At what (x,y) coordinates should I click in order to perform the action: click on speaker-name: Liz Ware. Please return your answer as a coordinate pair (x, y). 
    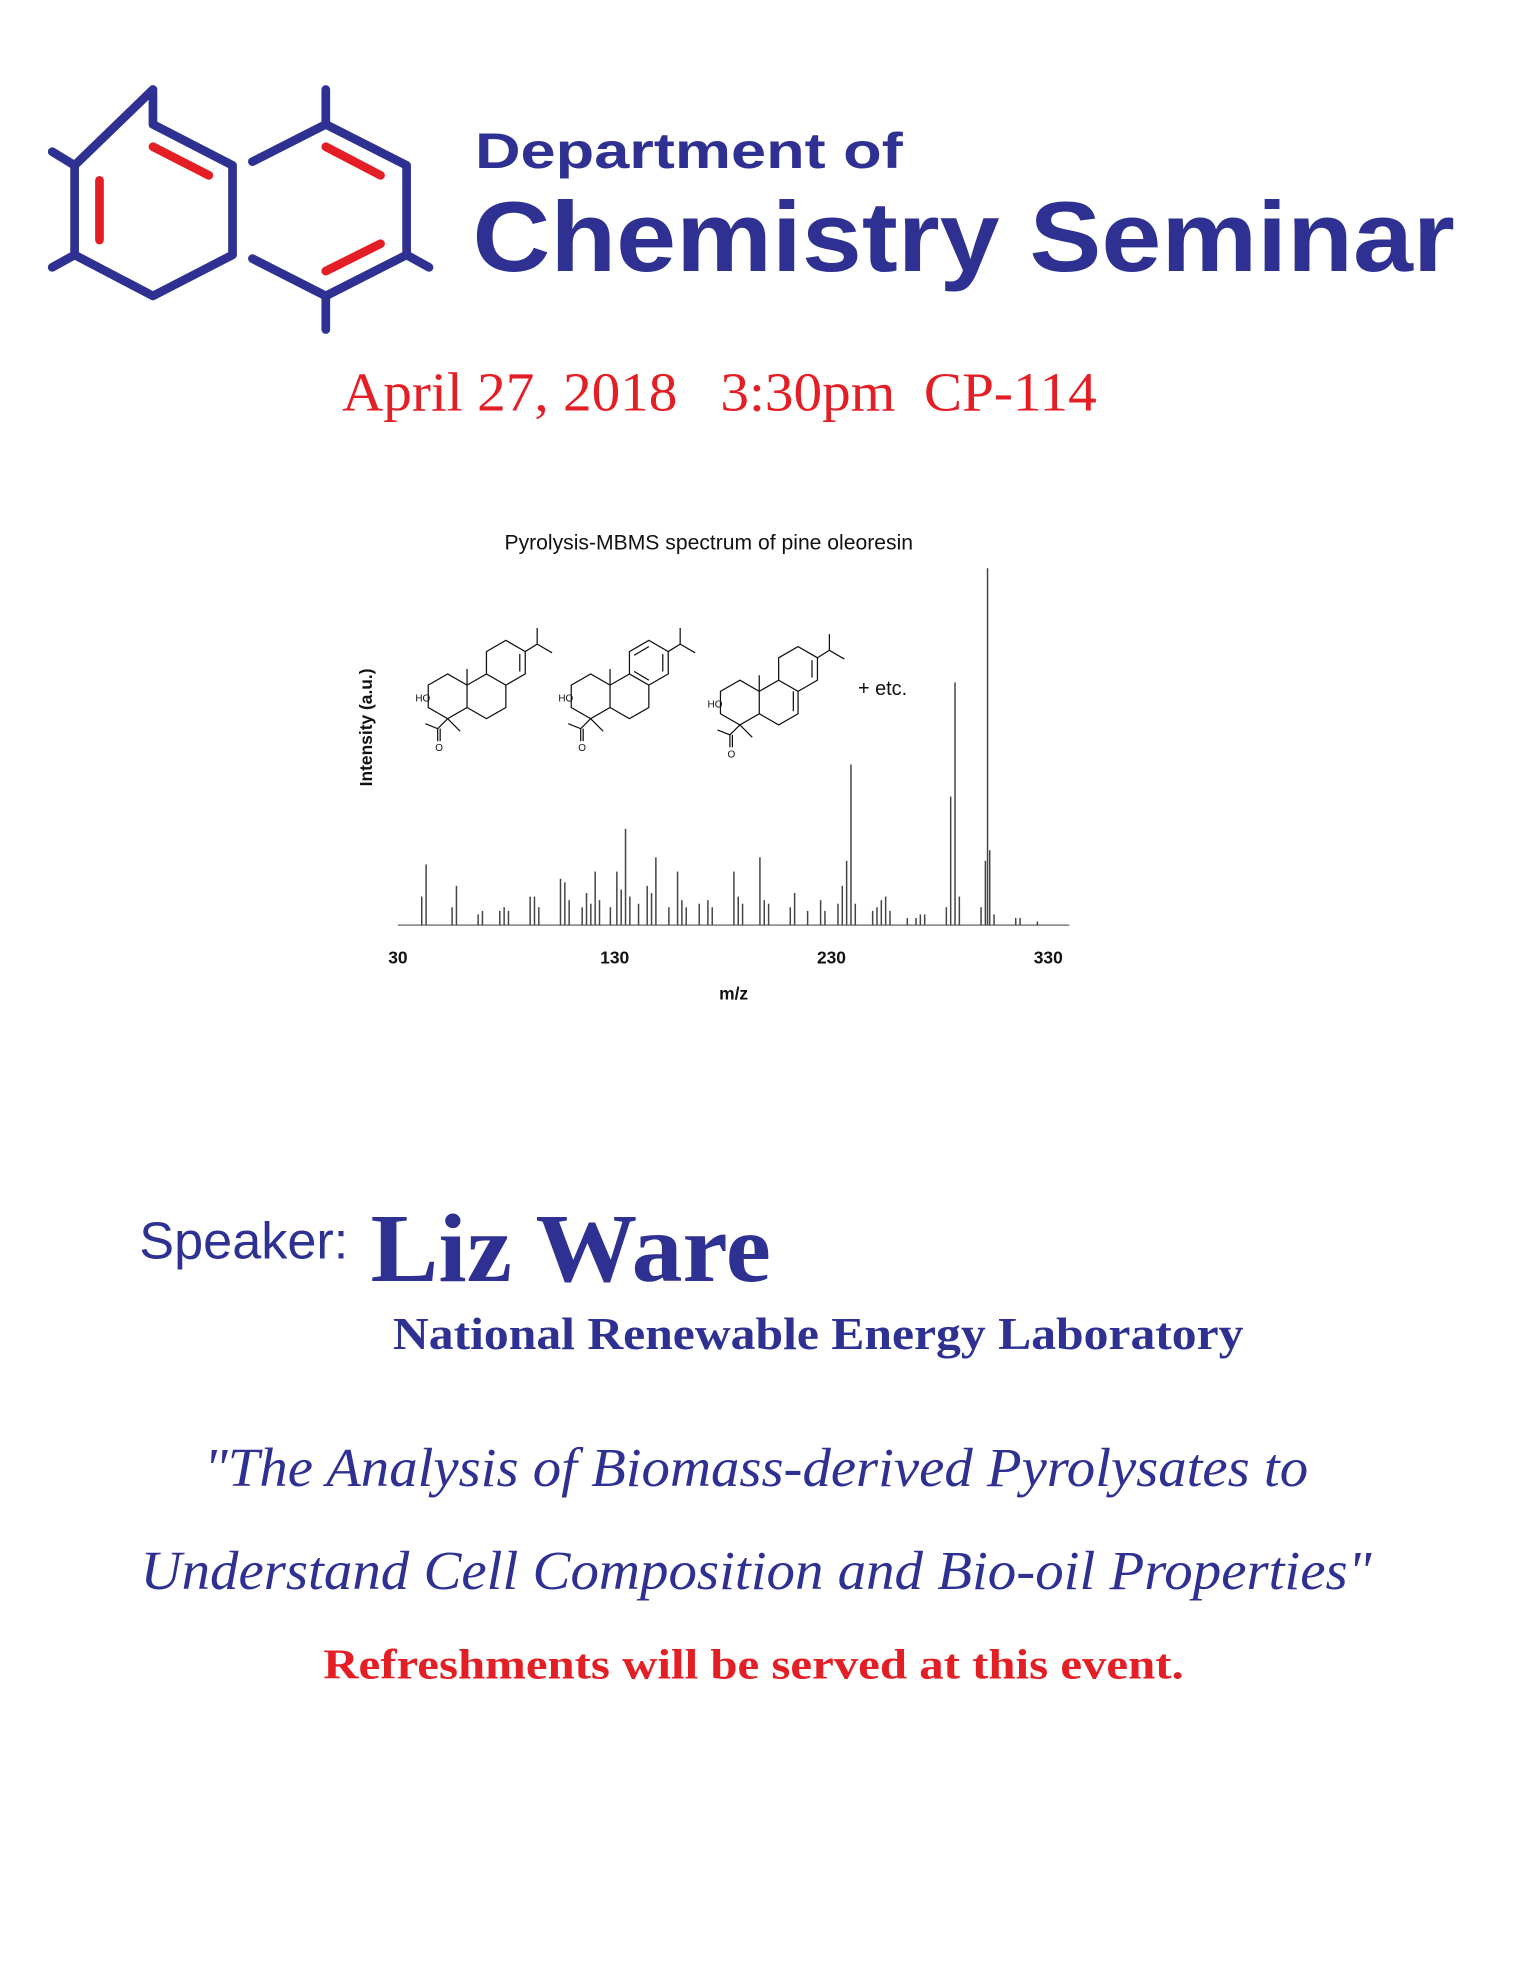
    Looking at the image, I should click on (571, 1248).